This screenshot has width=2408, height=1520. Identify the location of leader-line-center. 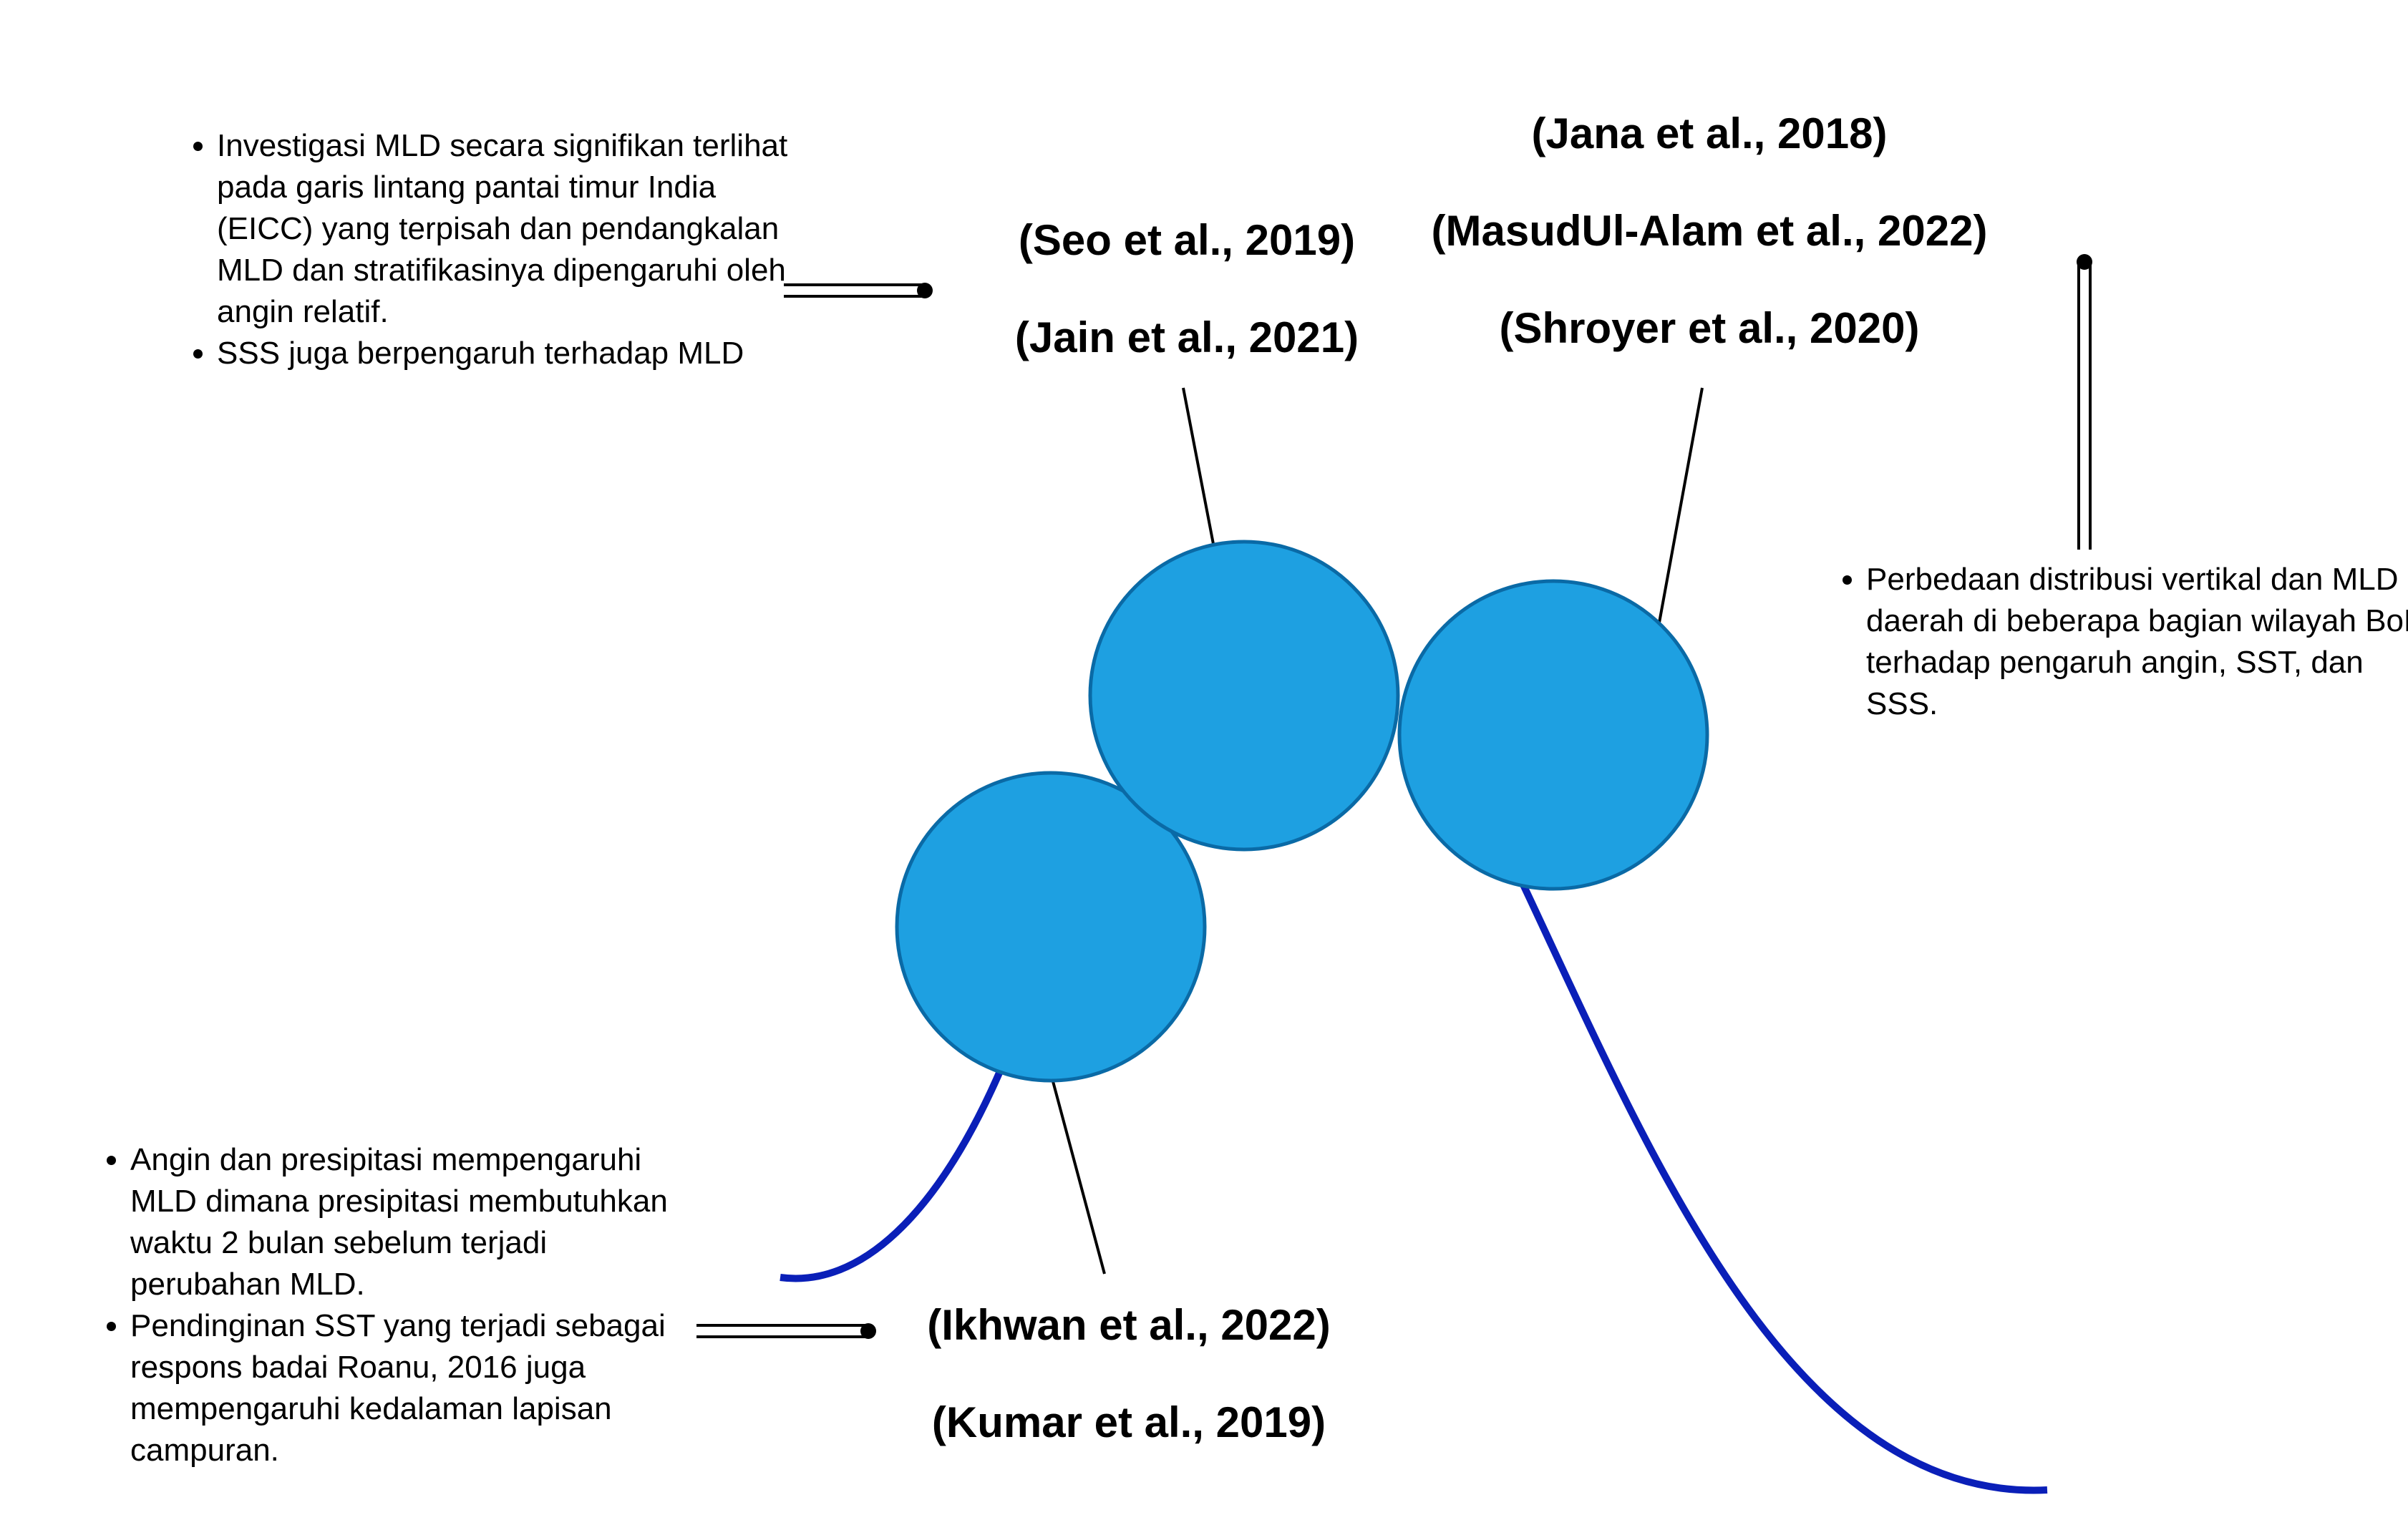
(1199, 466).